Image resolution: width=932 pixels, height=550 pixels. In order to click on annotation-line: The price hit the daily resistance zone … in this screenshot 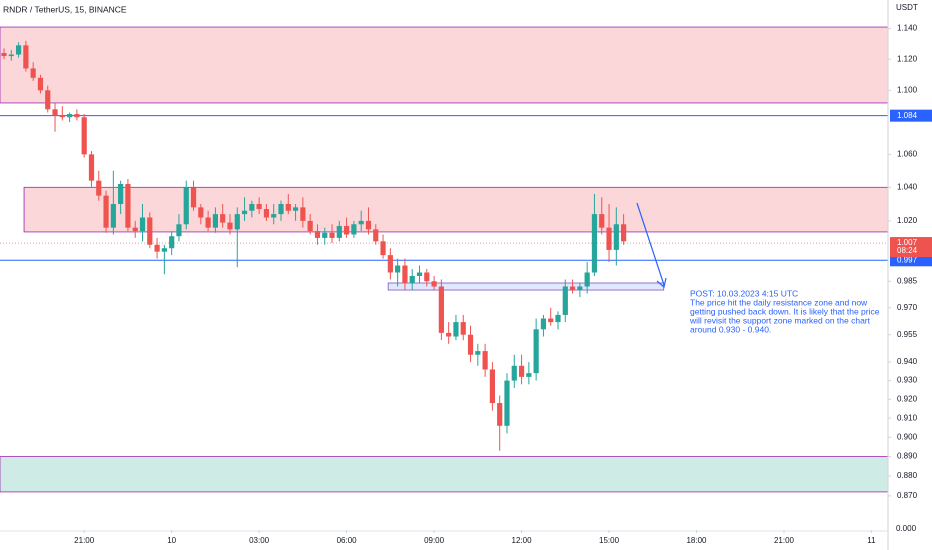, I will do `click(779, 302)`.